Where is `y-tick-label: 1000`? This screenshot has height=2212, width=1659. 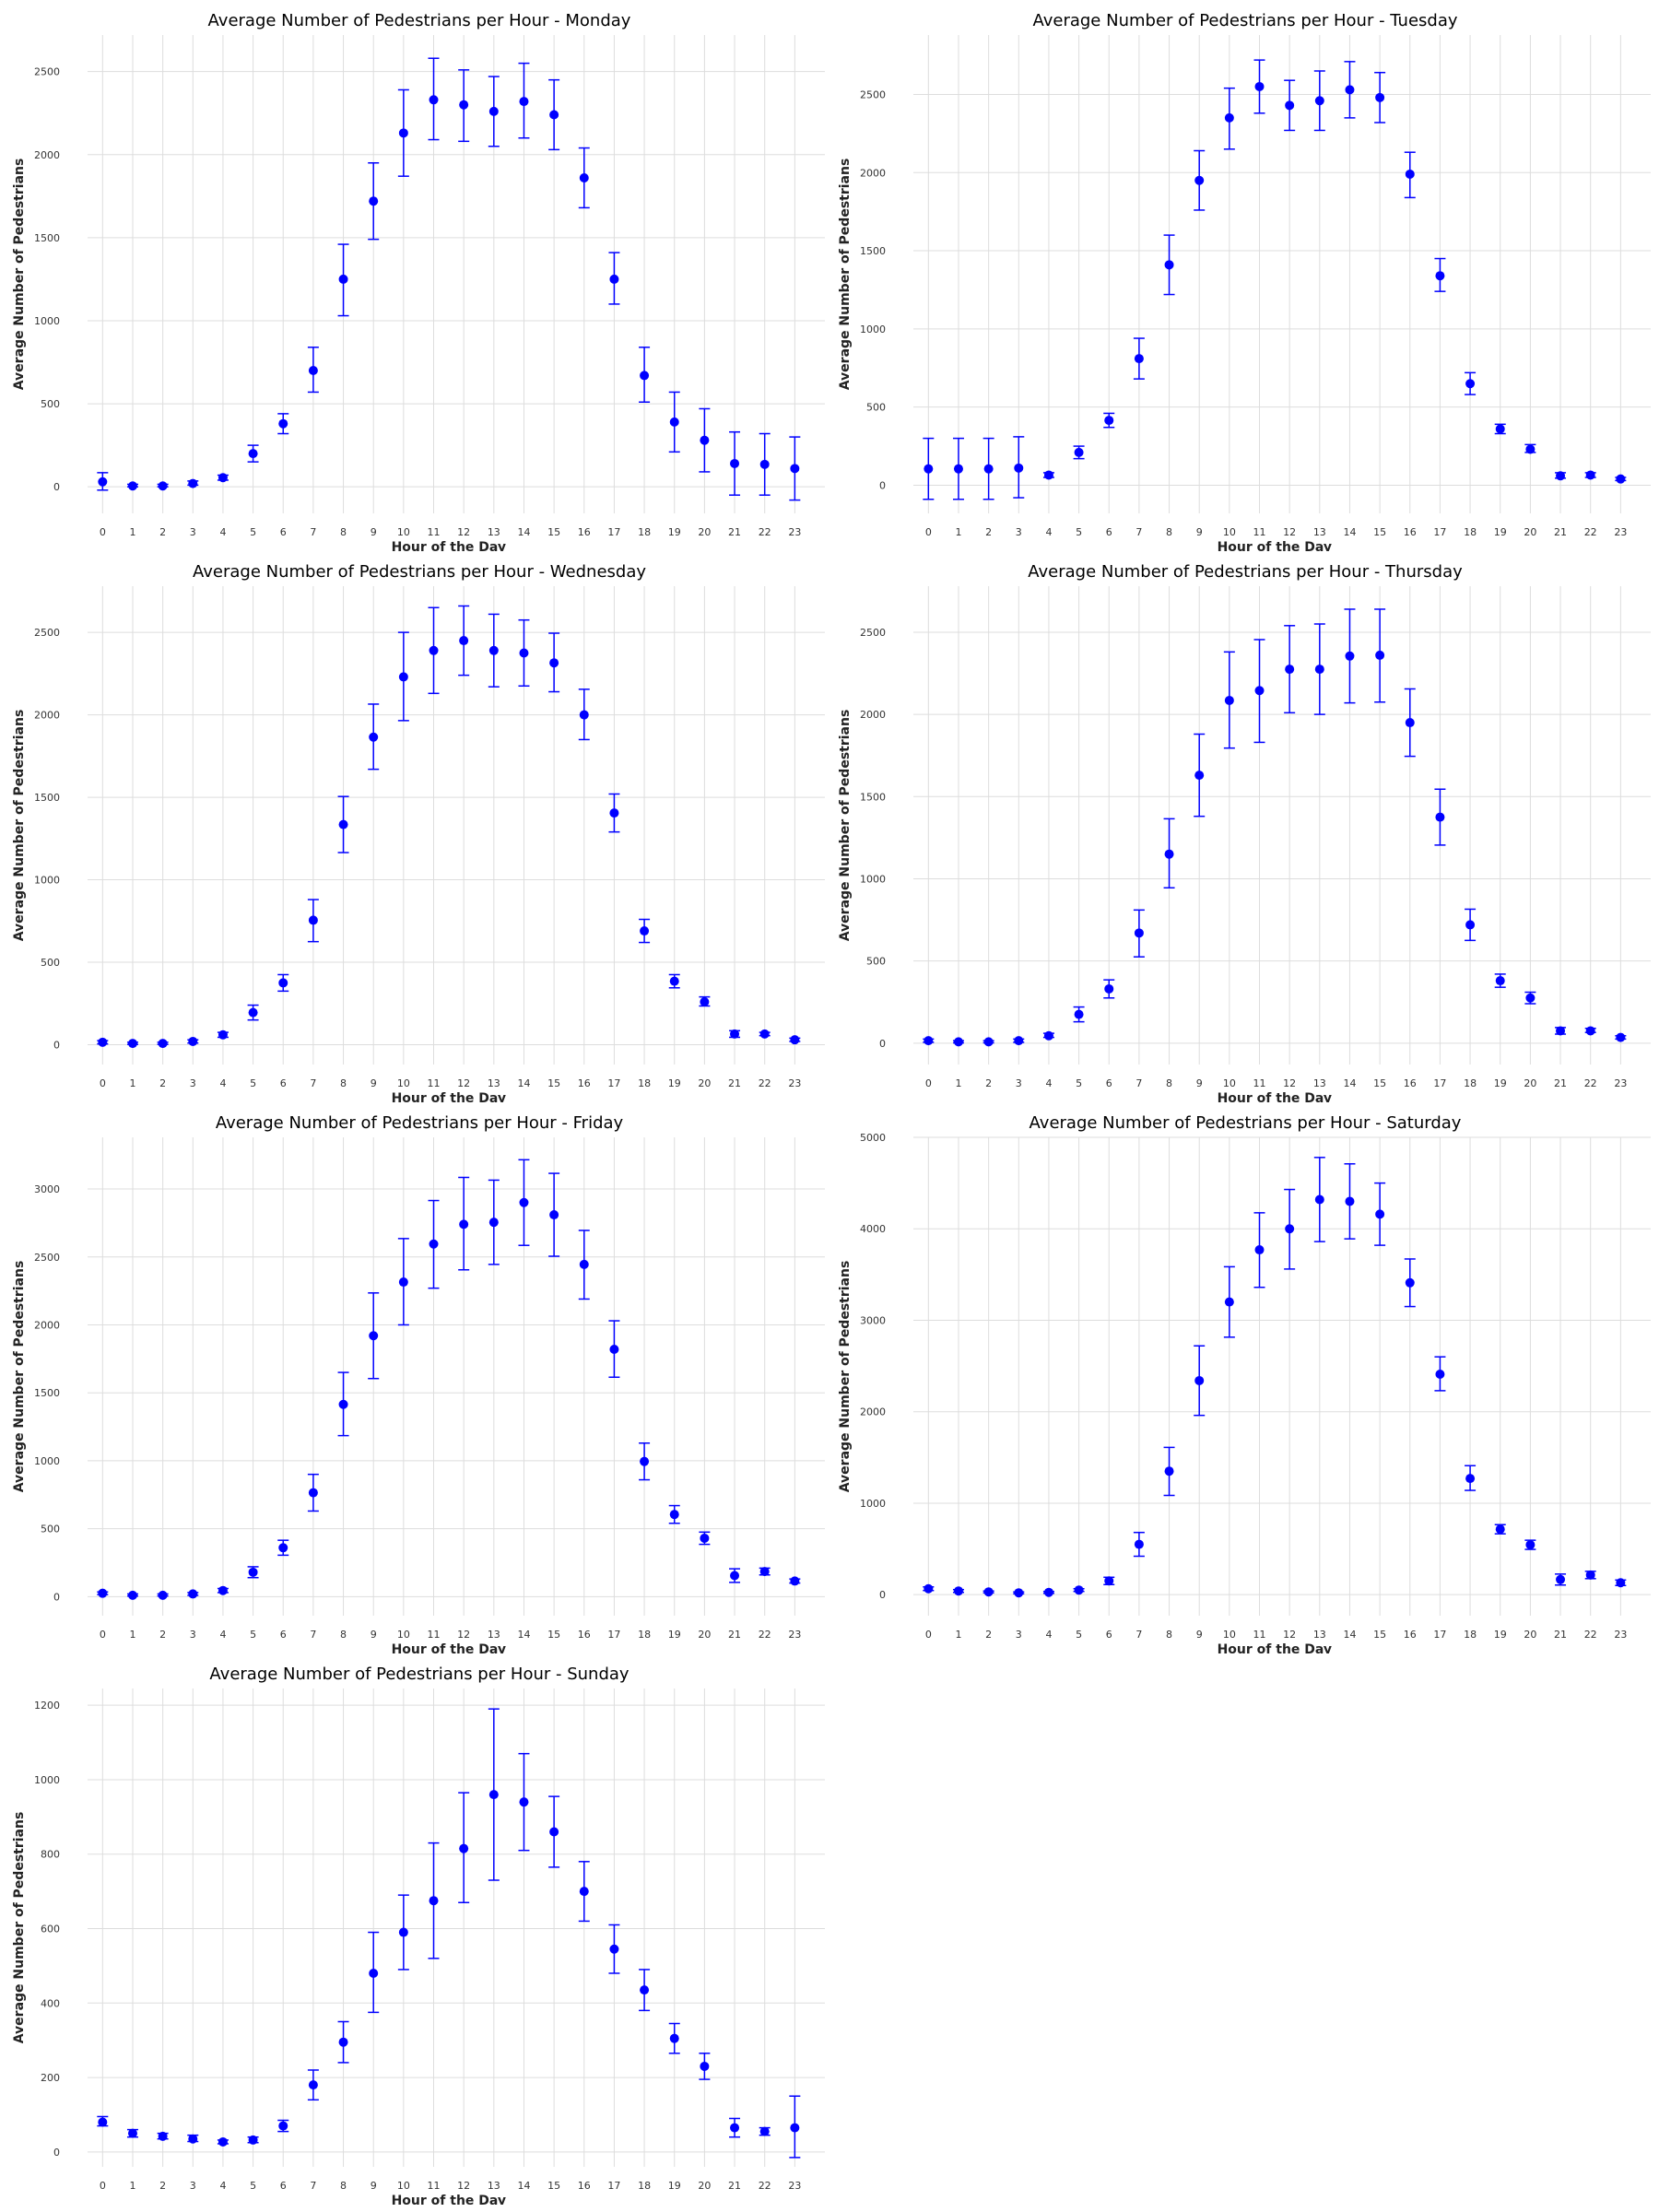
y-tick-label: 1000 is located at coordinates (47, 881).